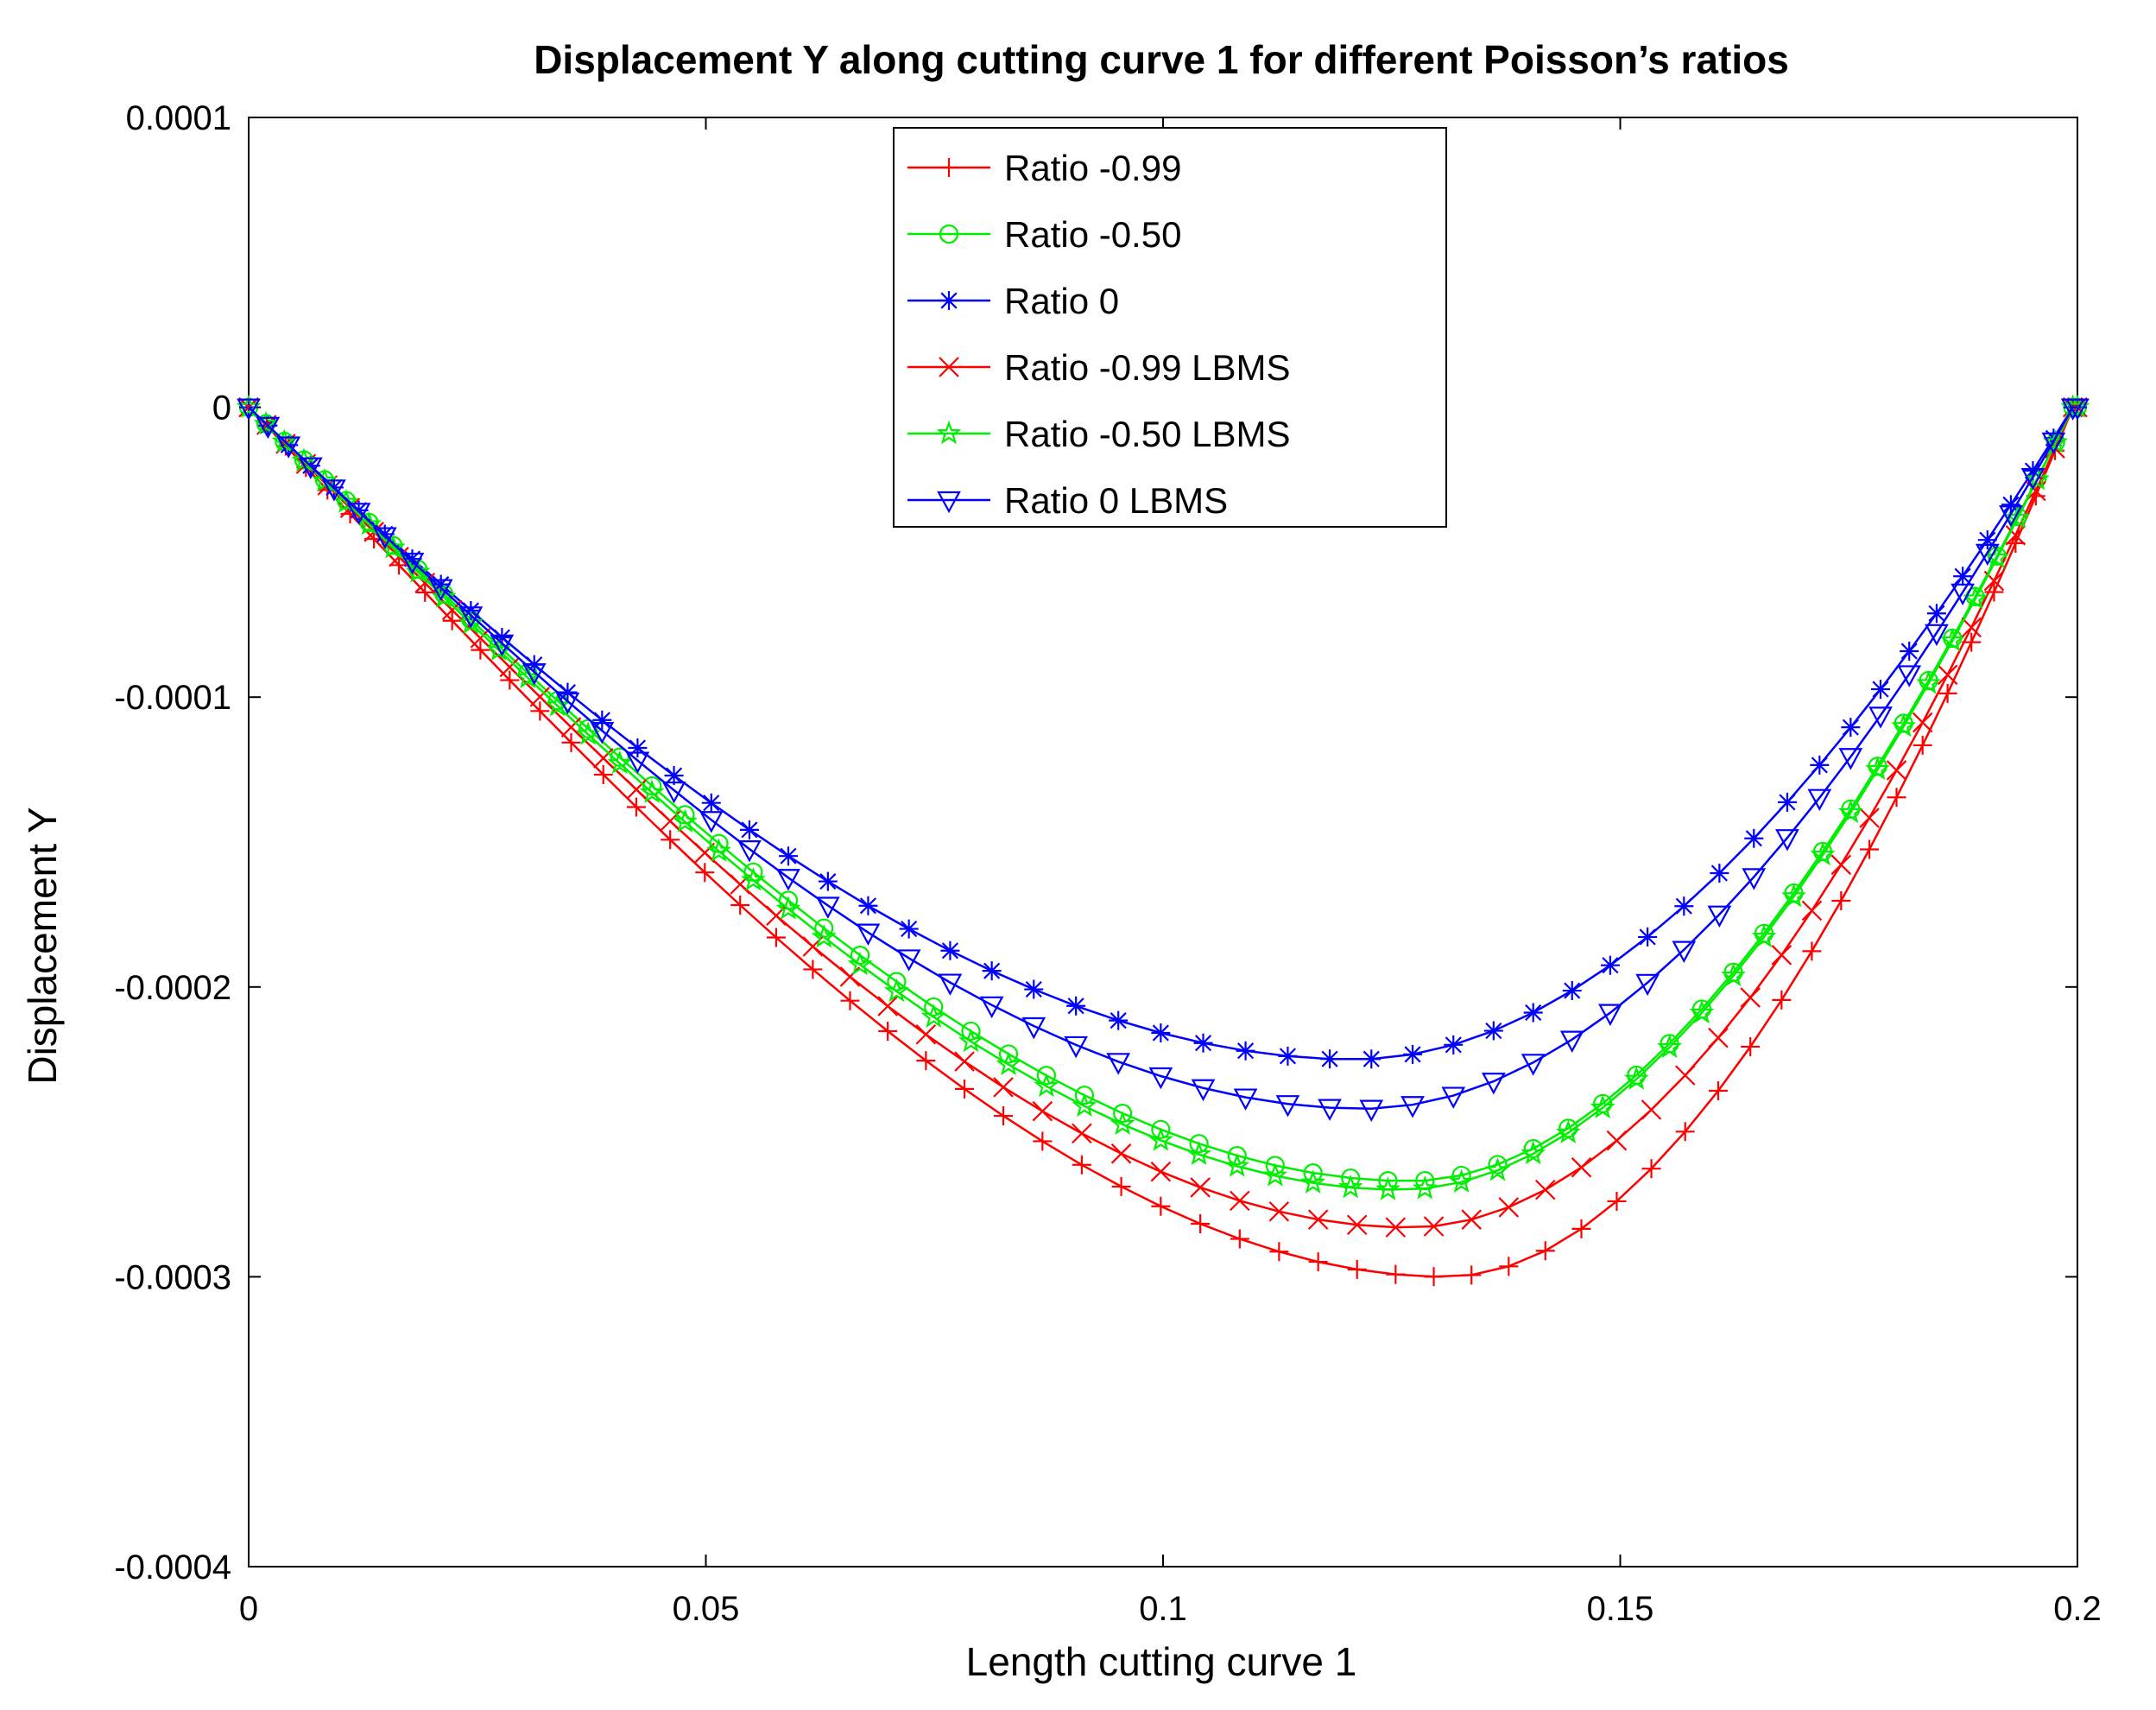  Describe the element at coordinates (1620, 1609) in the screenshot. I see `x-tick-label: 0.15` at that location.